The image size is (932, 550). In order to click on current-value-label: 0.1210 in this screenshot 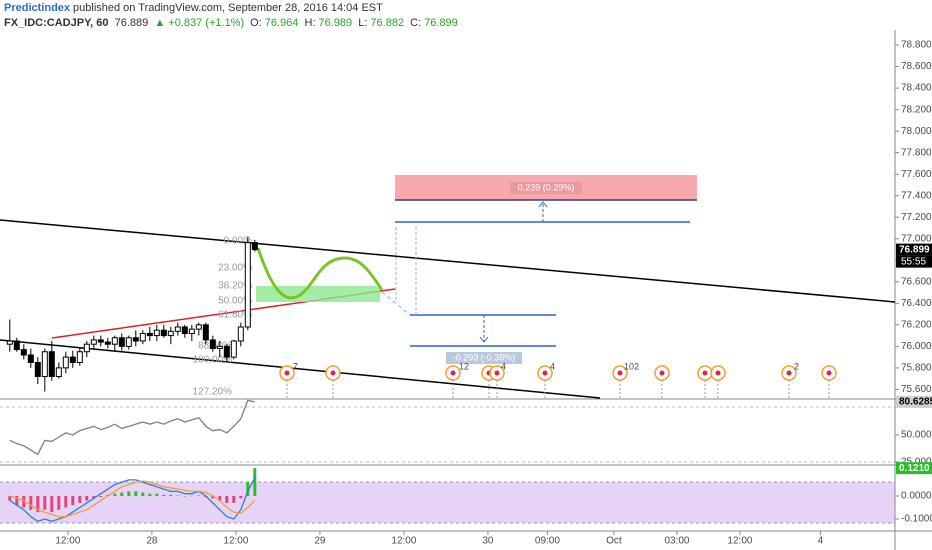, I will do `click(914, 468)`.